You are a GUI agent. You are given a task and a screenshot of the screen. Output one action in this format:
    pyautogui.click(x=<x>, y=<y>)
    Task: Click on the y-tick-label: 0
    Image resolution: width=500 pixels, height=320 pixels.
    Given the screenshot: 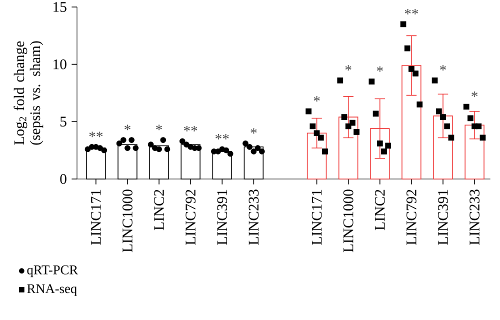 What is the action you would take?
    pyautogui.click(x=63, y=179)
    